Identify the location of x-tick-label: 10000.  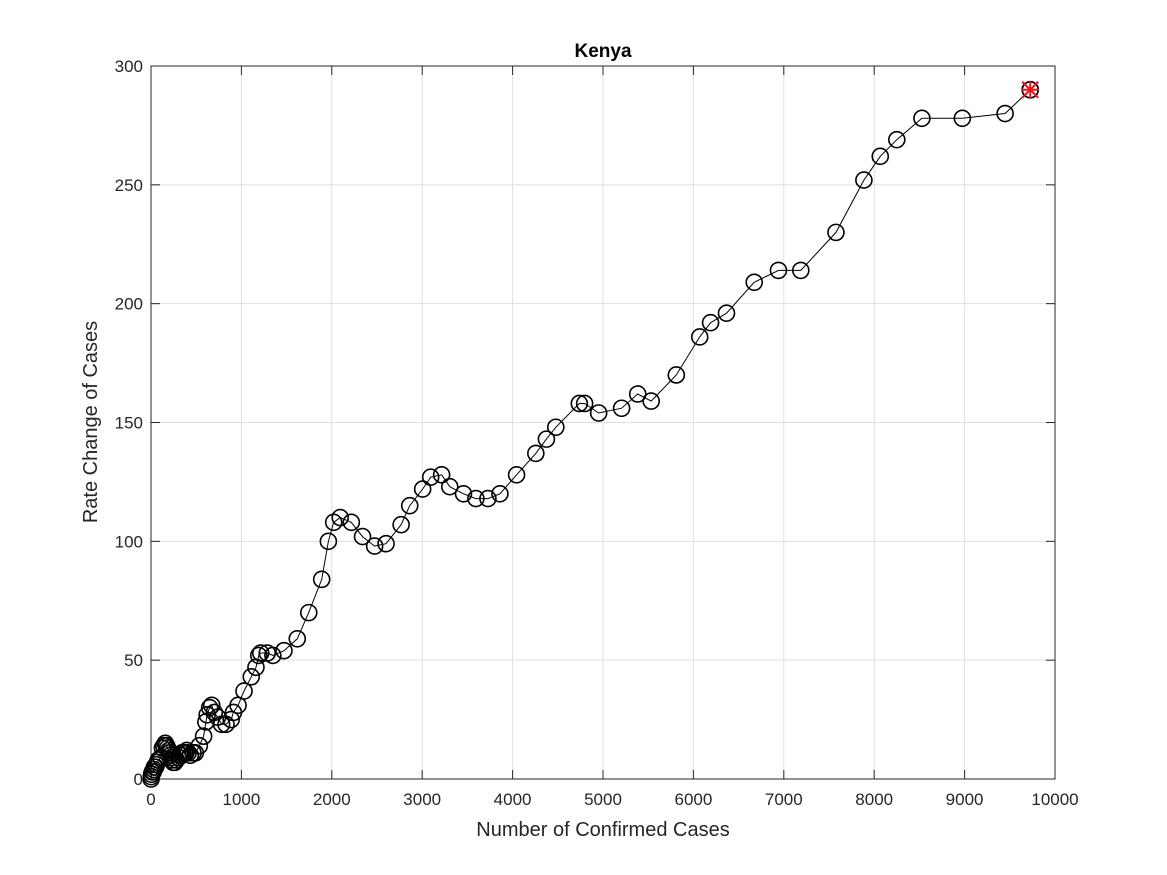
(1054, 799).